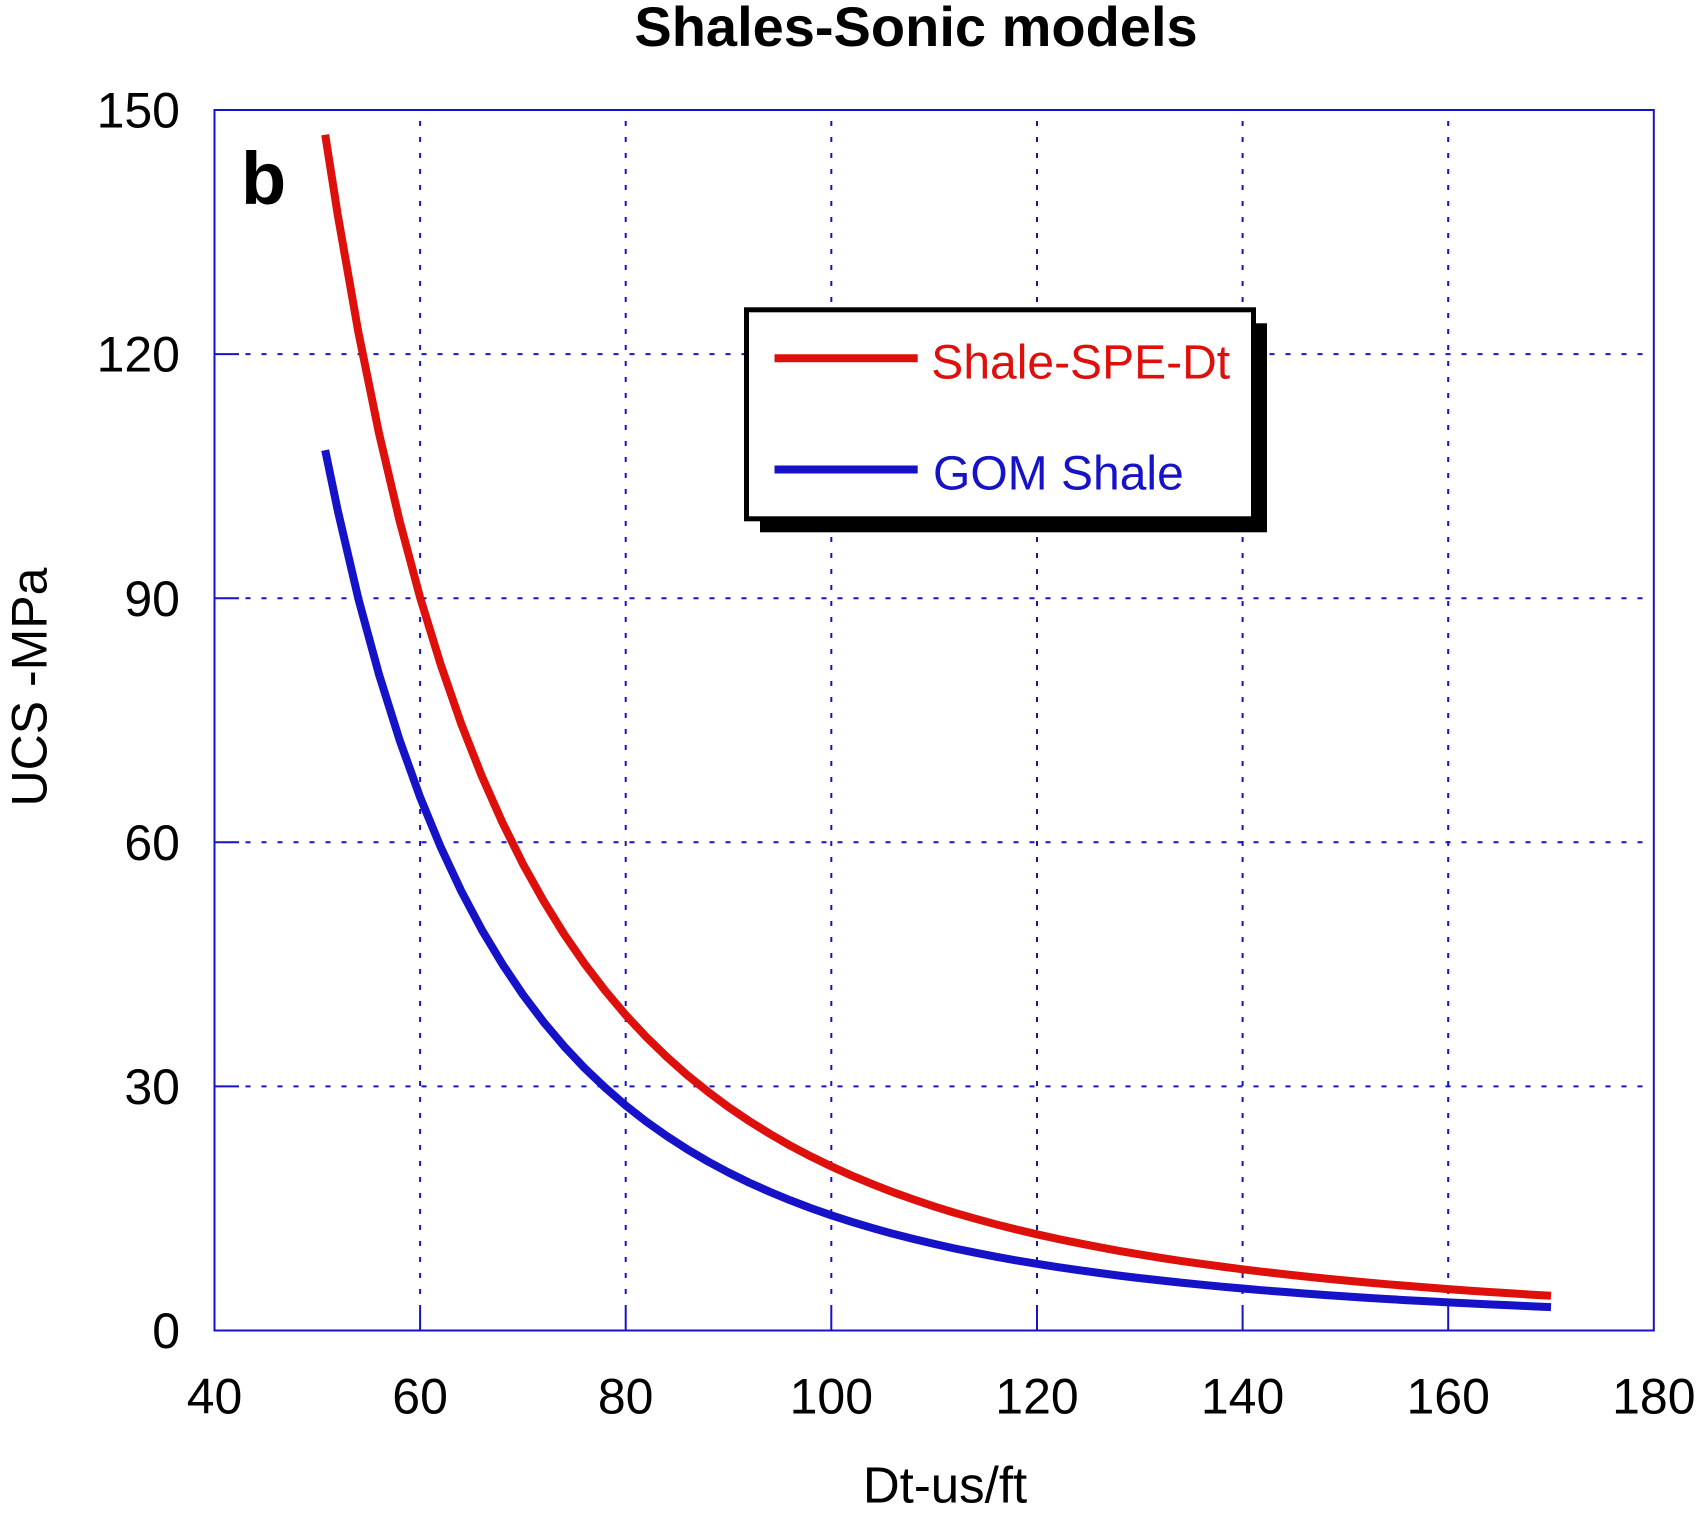 This screenshot has width=1700, height=1513. I want to click on svg-text: Shales-Sonic models, so click(915, 29).